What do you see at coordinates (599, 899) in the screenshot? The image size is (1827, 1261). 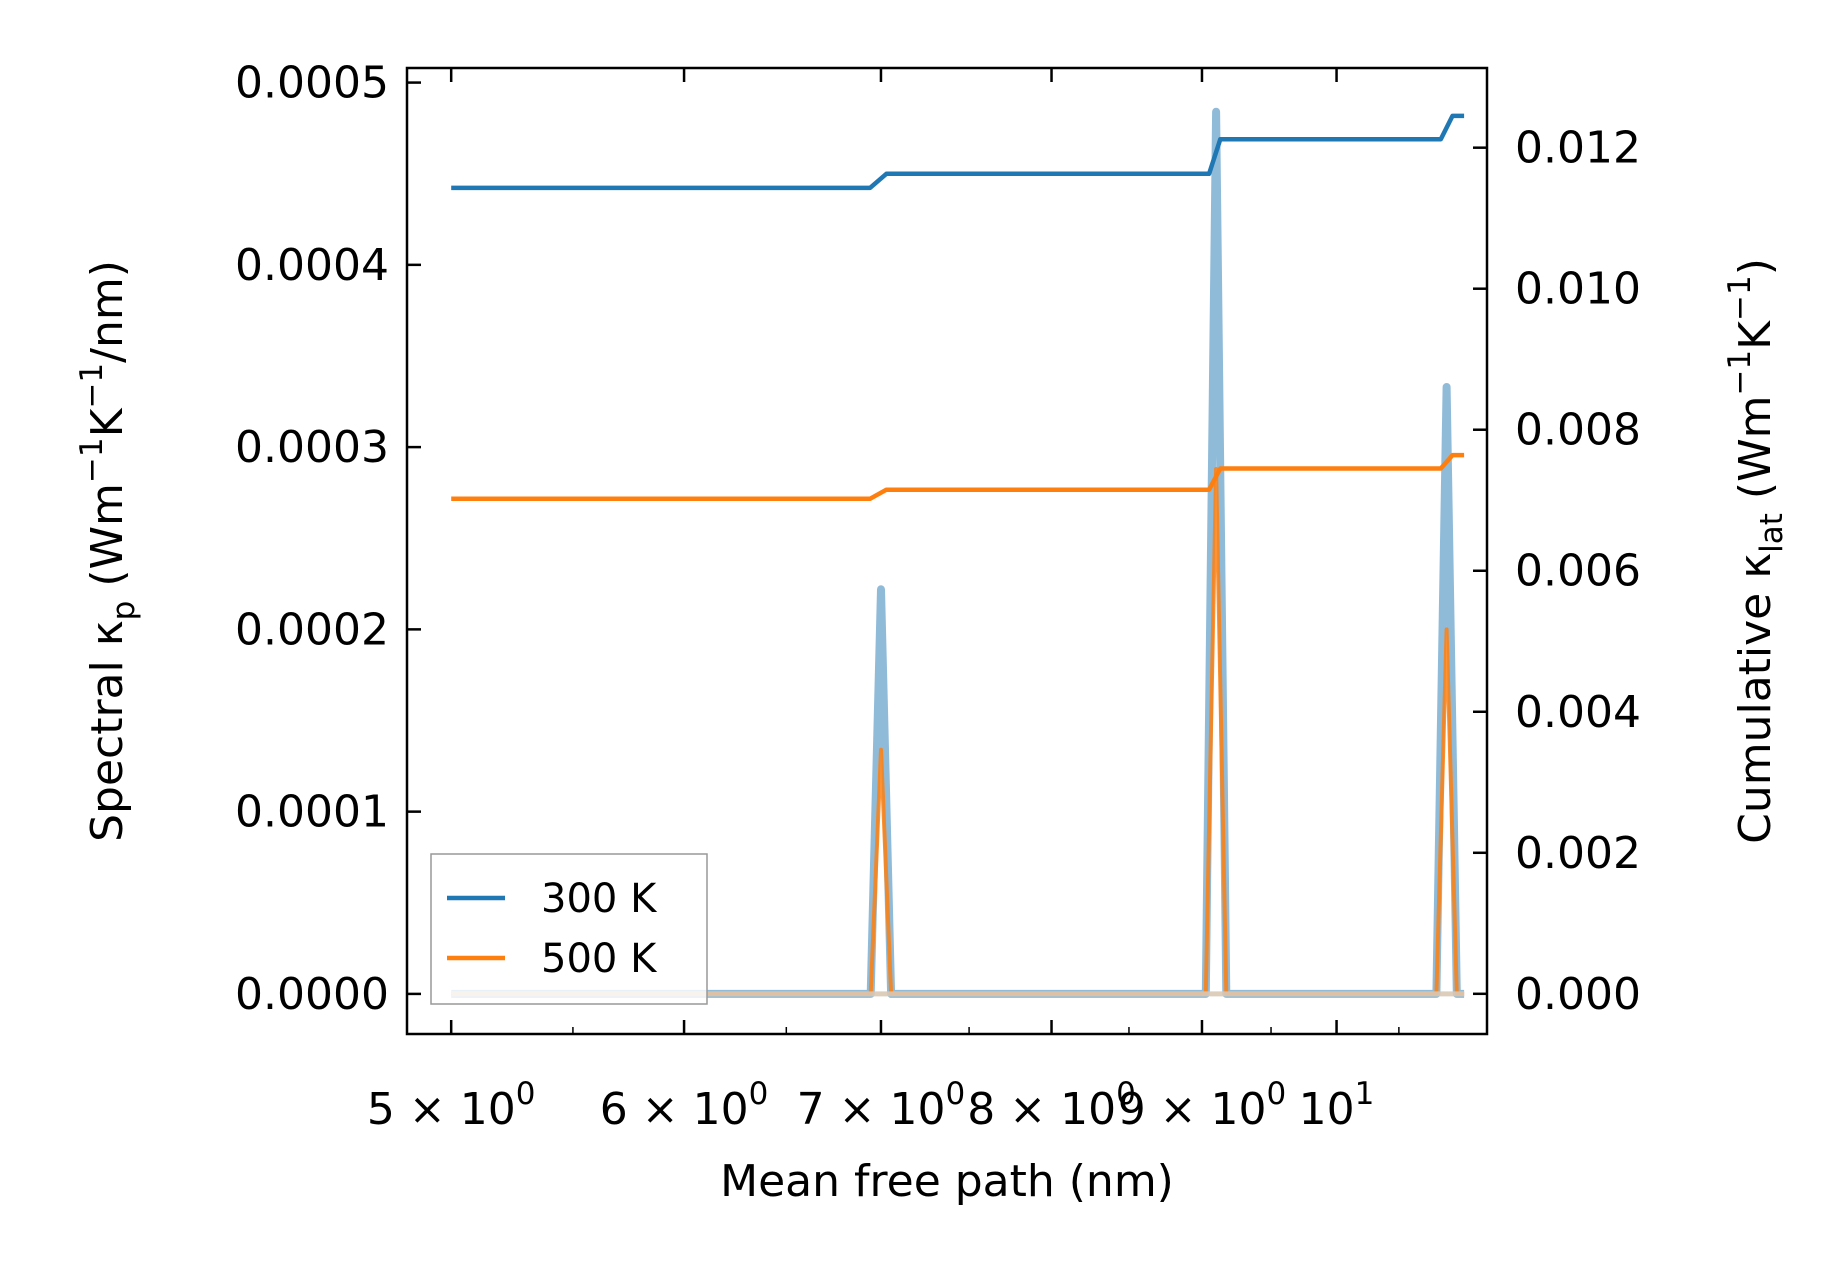 I see `legend-label-300k: 300 K` at bounding box center [599, 899].